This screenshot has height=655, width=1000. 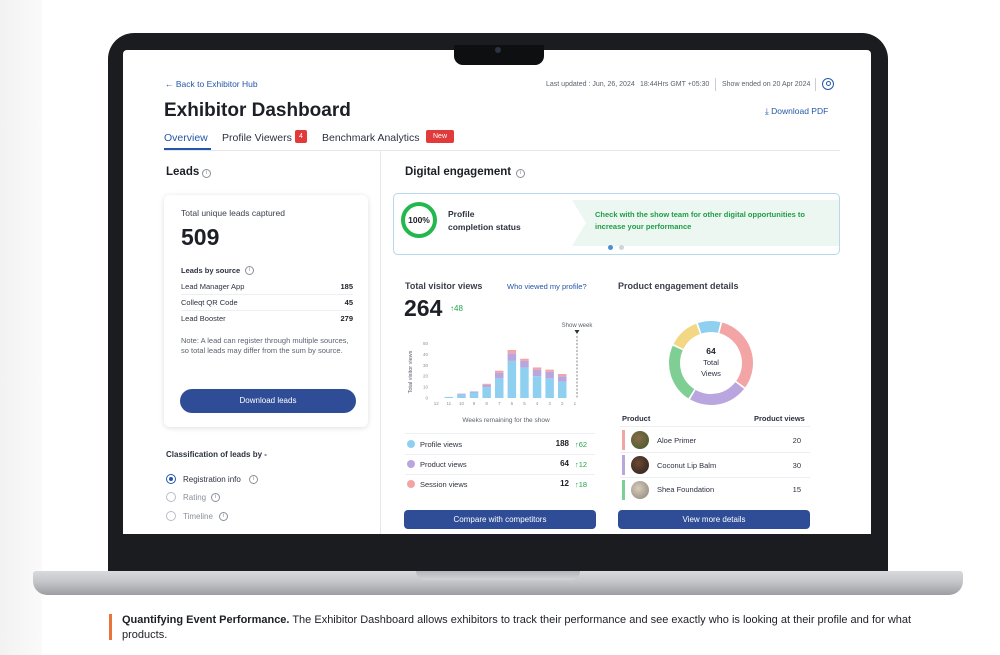 What do you see at coordinates (537, 403) in the screenshot?
I see `x-tick-label: 4` at bounding box center [537, 403].